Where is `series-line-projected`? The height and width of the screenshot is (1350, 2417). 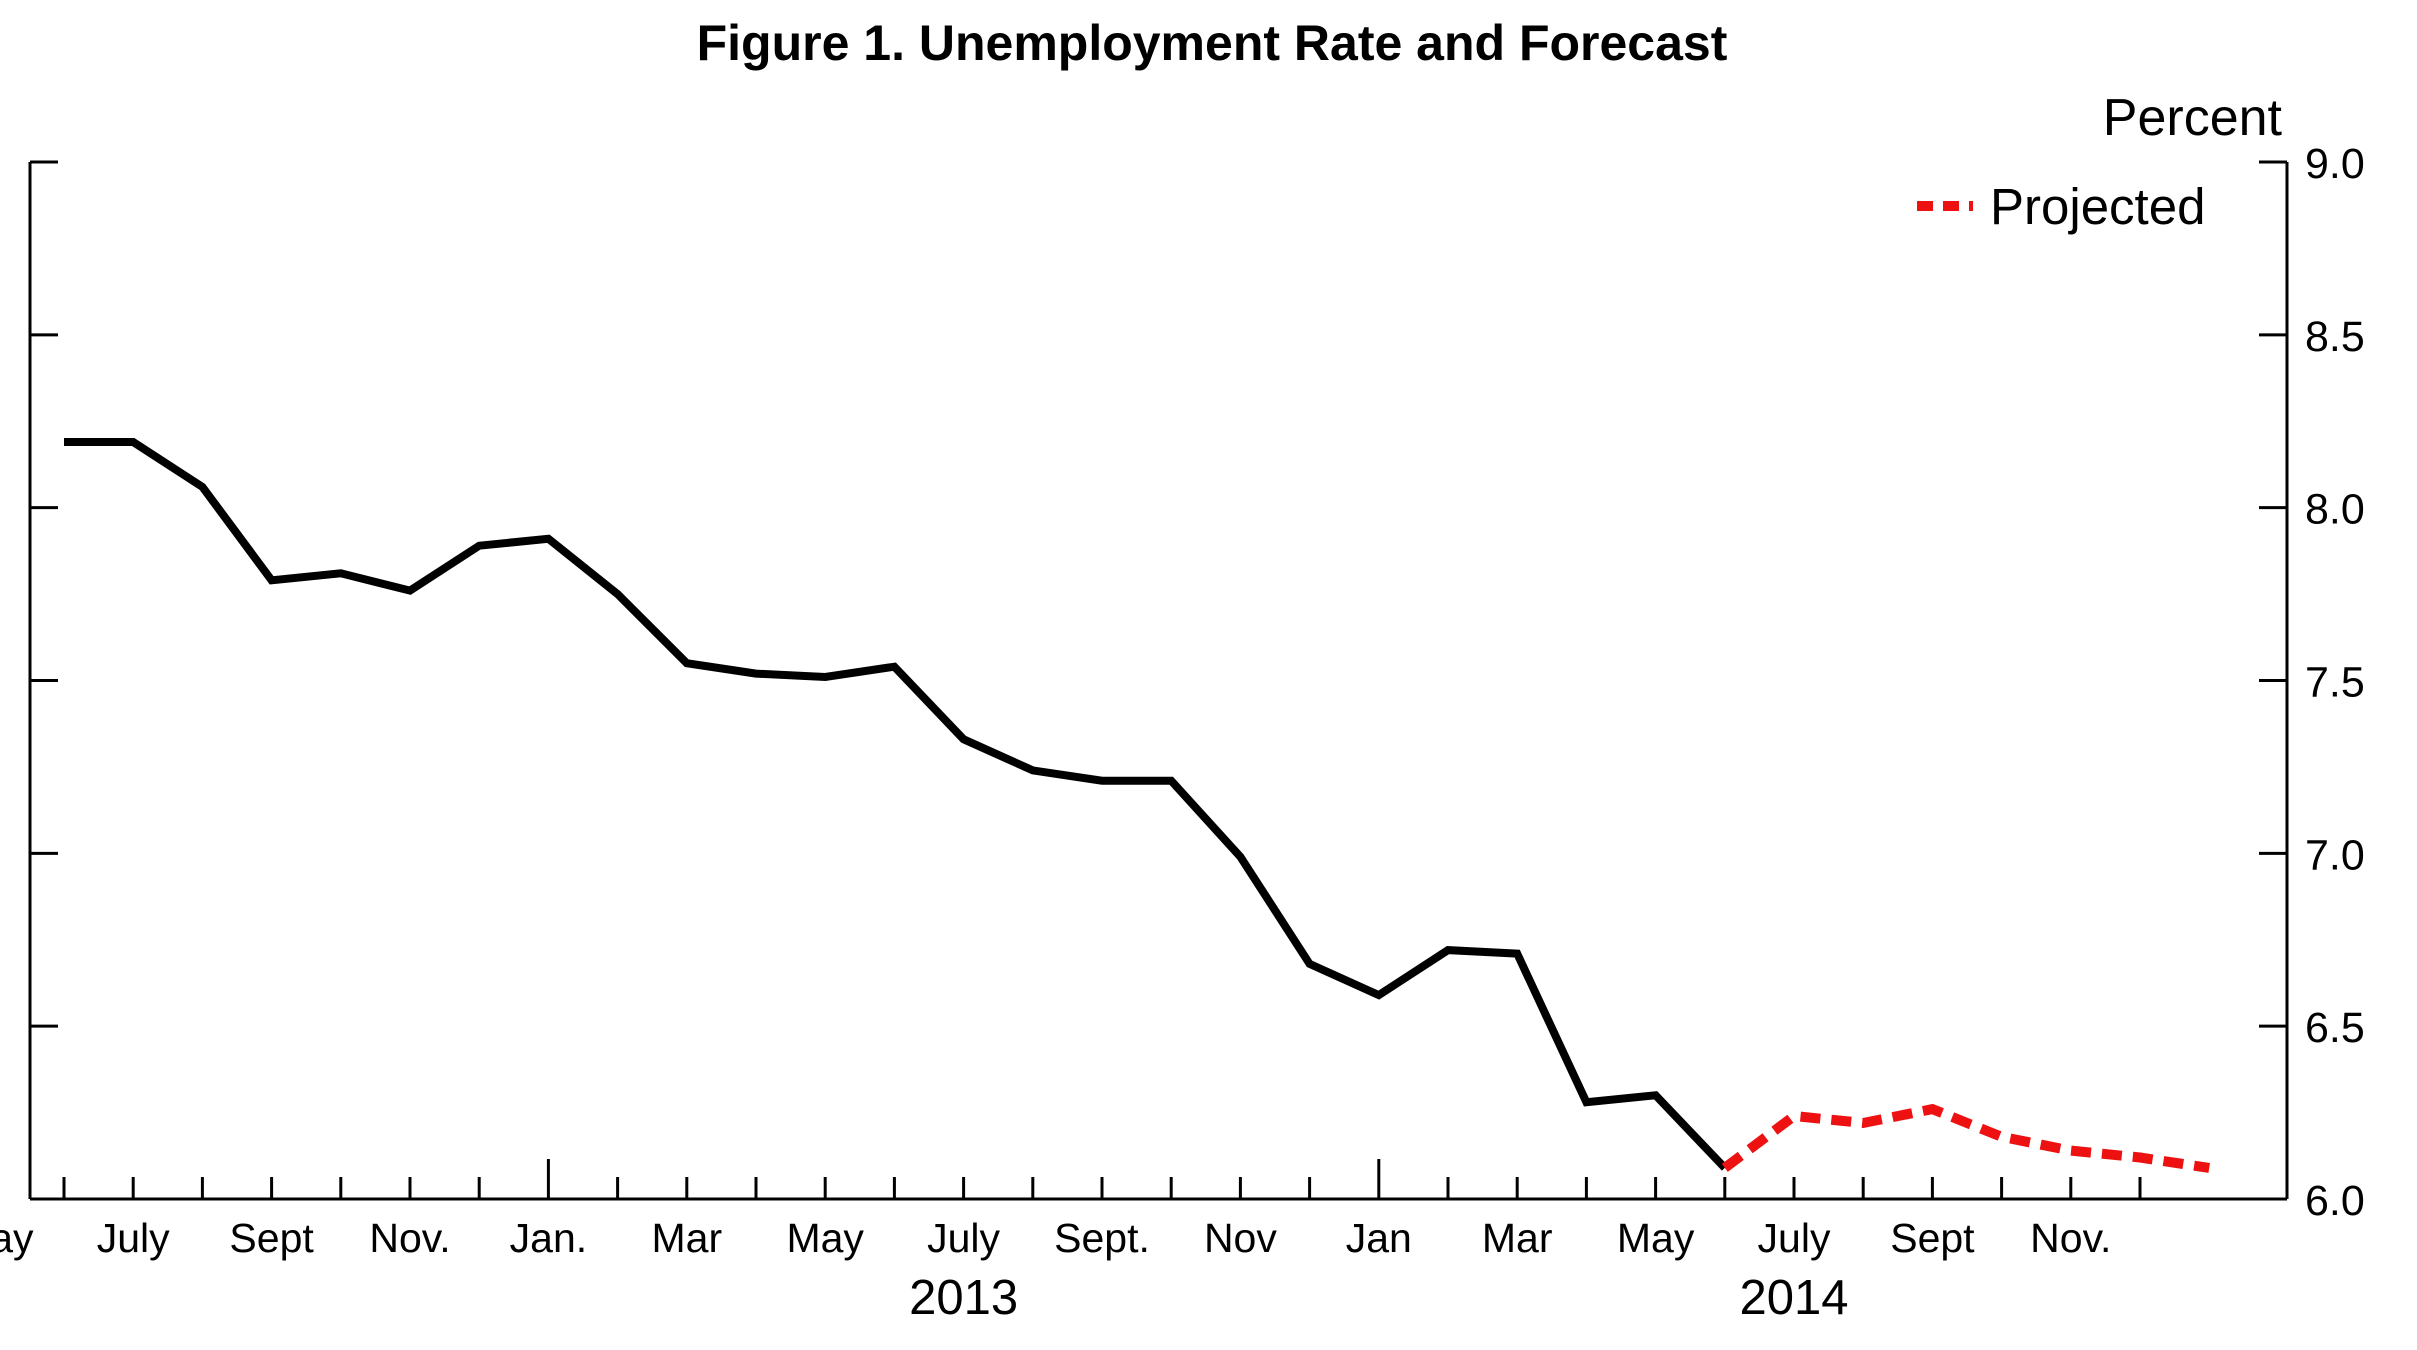
series-line-projected is located at coordinates (1965, 1138).